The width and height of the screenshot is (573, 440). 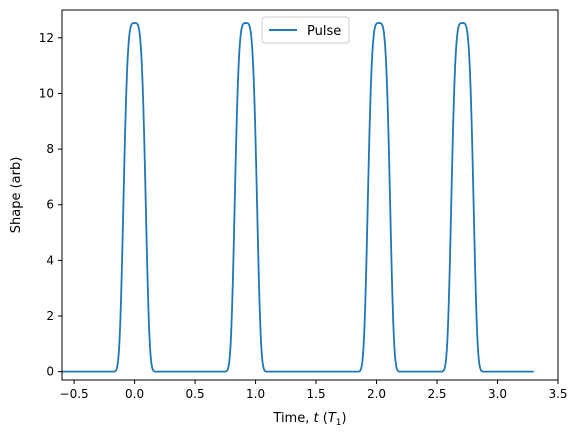 I want to click on x-axis-label-close: ), so click(x=344, y=418).